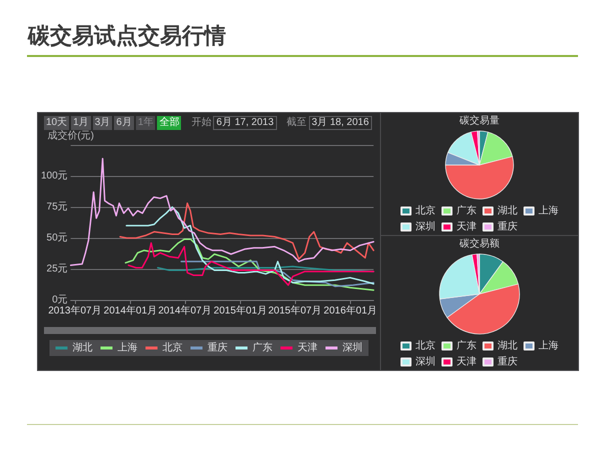 This screenshot has height=457, width=600. Describe the element at coordinates (60, 300) in the screenshot. I see `y-tick-label: 0元` at that location.